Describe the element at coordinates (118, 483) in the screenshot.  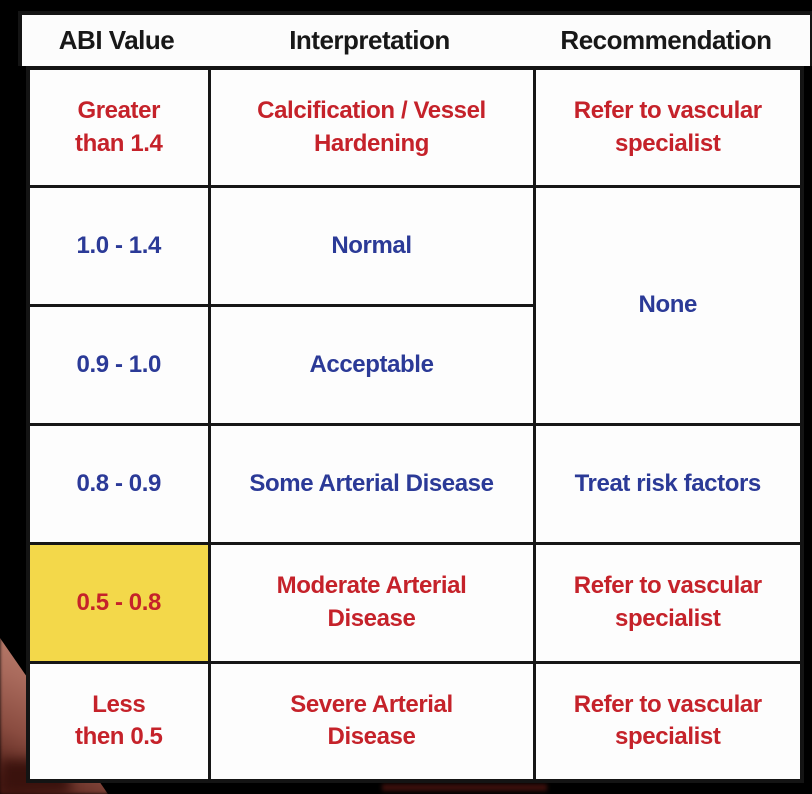
I see `cell-abi-range: 0.8 - 0.9` at that location.